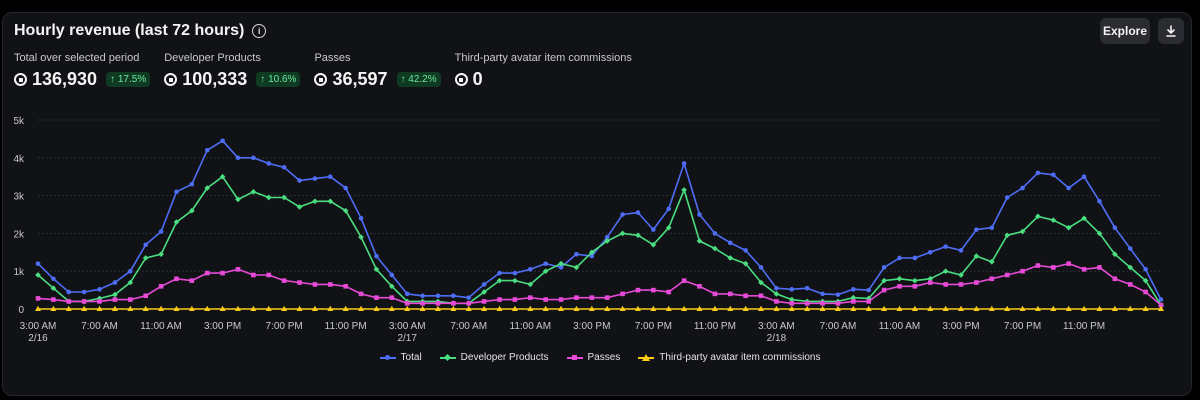 This screenshot has height=400, width=1200. What do you see at coordinates (19, 121) in the screenshot?
I see `y-tick-label: 5k` at bounding box center [19, 121].